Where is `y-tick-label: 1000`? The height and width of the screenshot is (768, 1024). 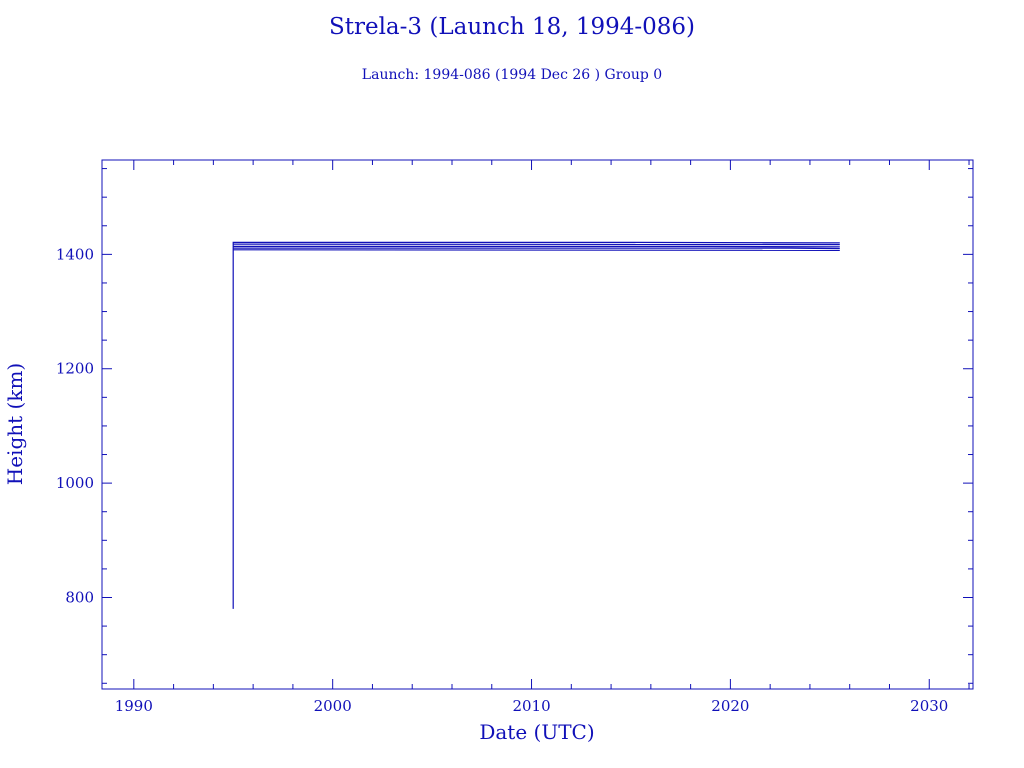
y-tick-label: 1000 is located at coordinates (75, 483).